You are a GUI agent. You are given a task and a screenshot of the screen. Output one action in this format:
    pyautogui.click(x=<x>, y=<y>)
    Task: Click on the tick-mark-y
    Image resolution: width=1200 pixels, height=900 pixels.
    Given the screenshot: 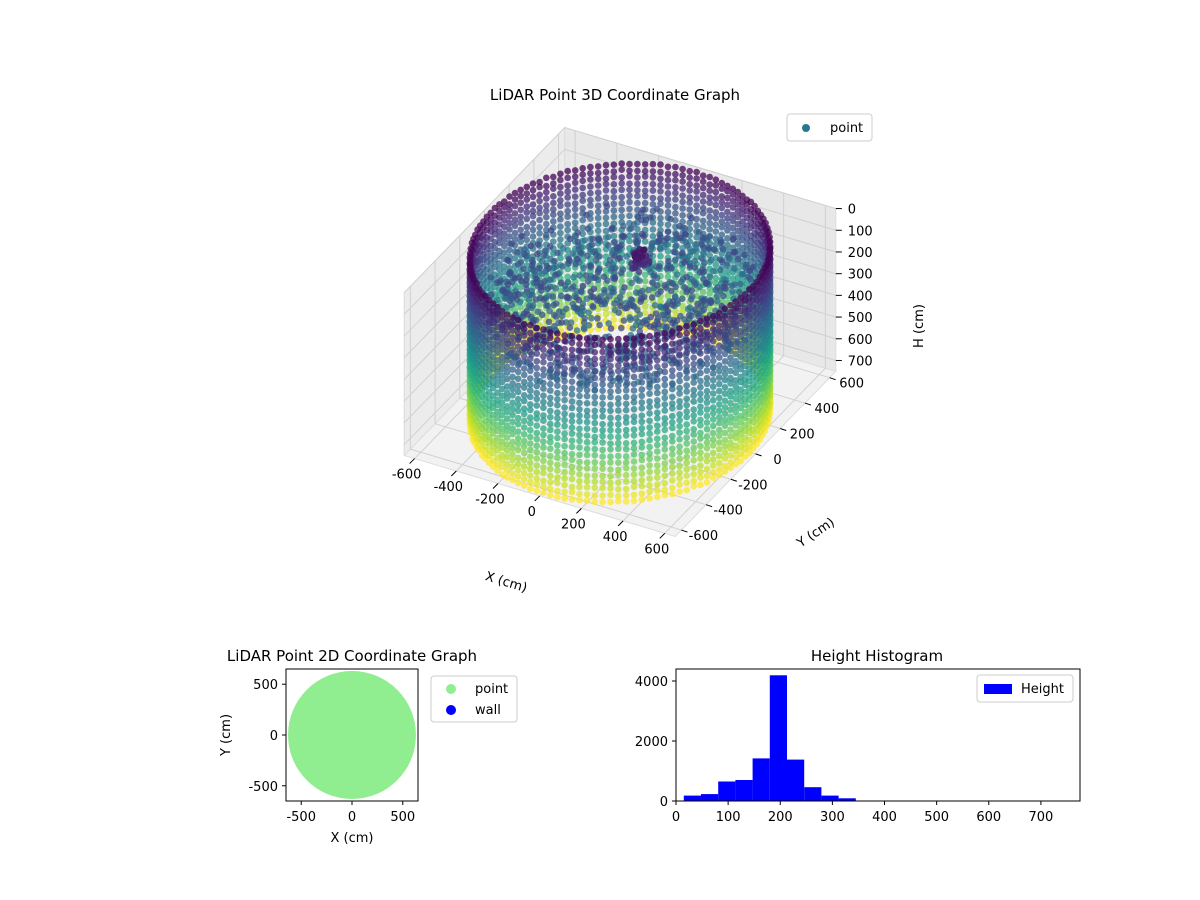 What is the action you would take?
    pyautogui.click(x=808, y=404)
    